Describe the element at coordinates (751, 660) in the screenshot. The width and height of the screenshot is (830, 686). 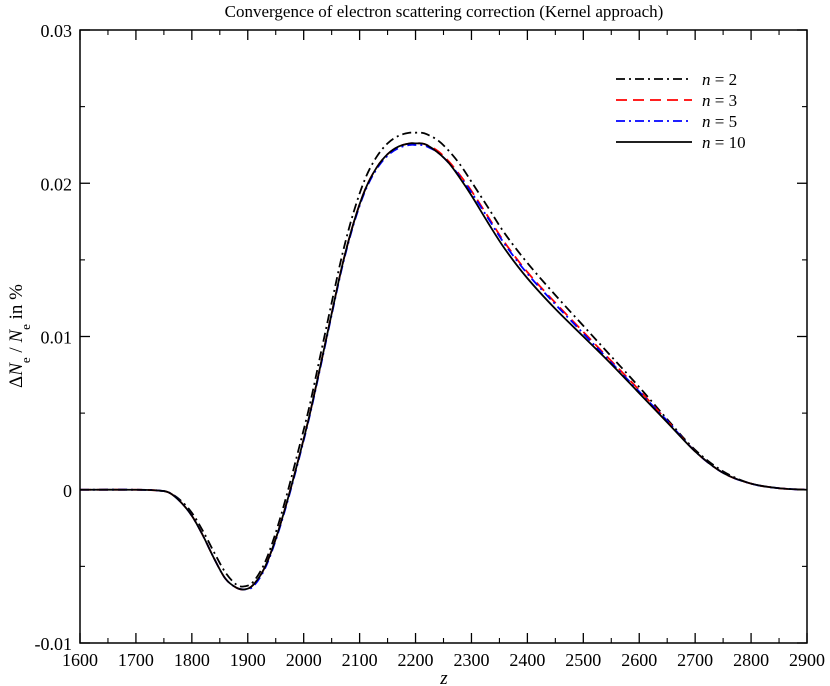
I see `x-tick-label: 2800` at that location.